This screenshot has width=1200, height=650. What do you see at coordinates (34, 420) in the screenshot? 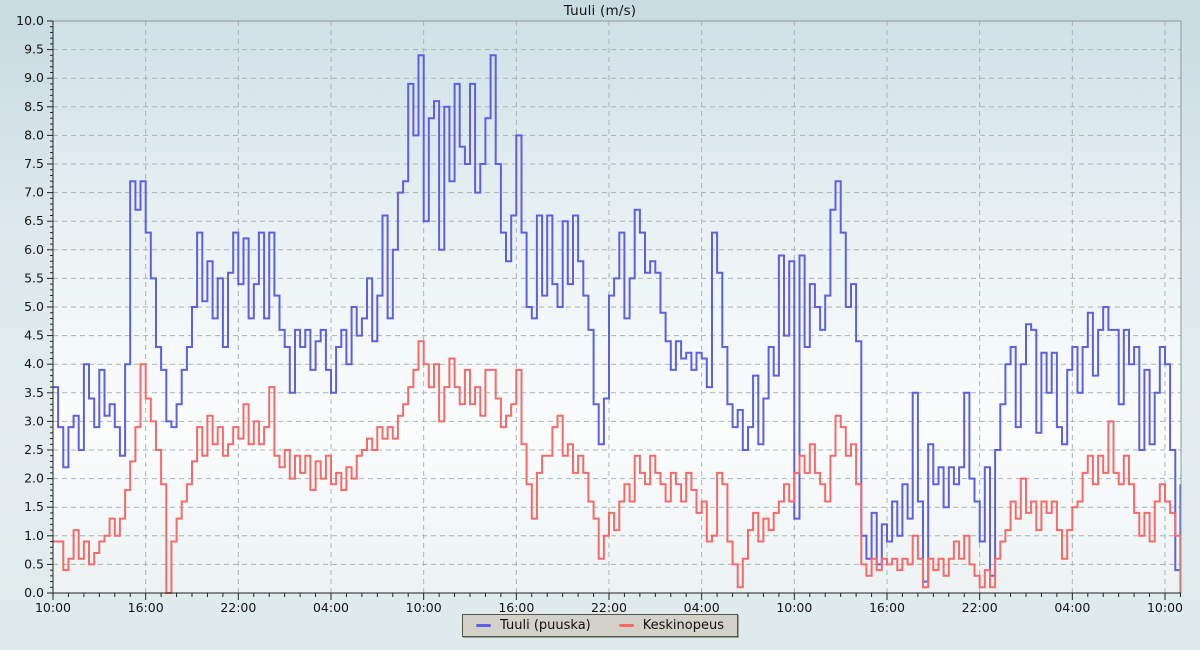
I see `y-tick-label: 3.0` at bounding box center [34, 420].